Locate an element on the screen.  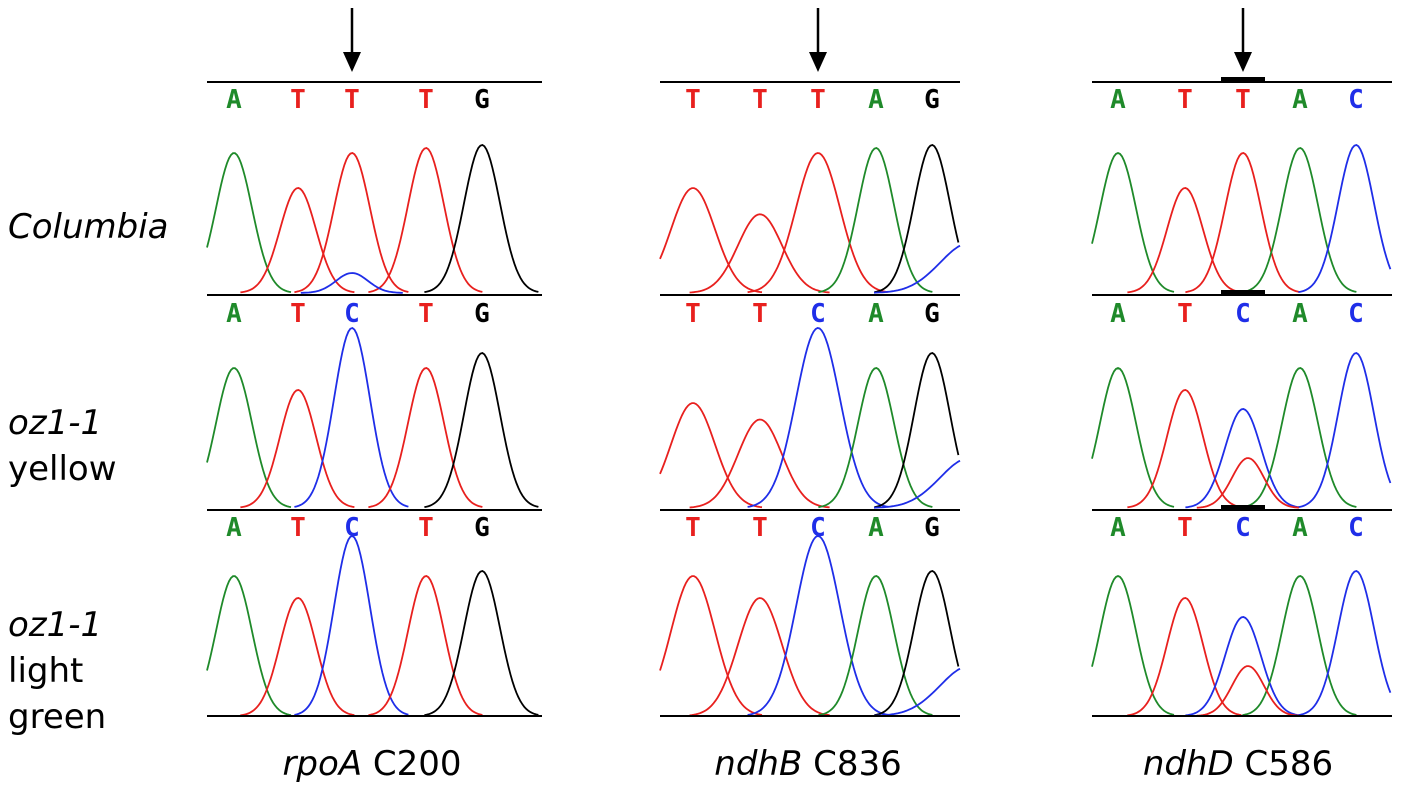
ndhD-track3-minor-peak is located at coordinates (1247, 691).